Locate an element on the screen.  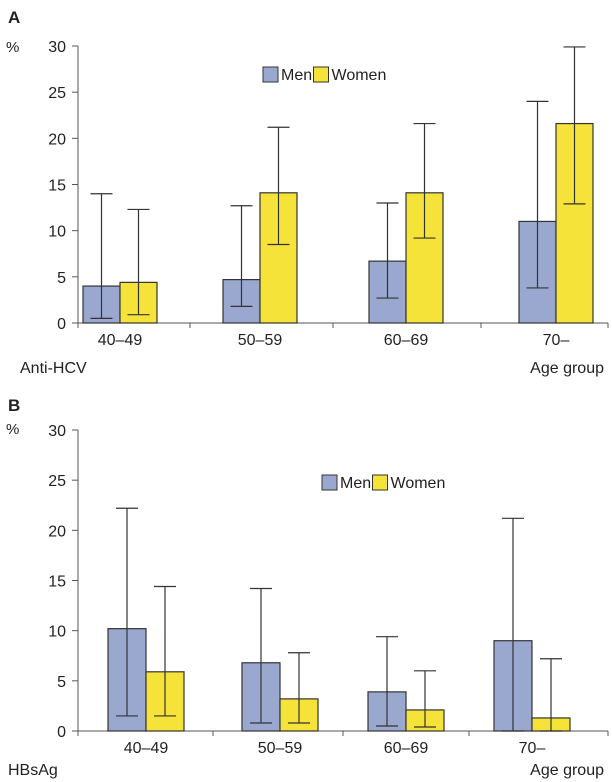
y-unit-a: % is located at coordinates (12, 47).